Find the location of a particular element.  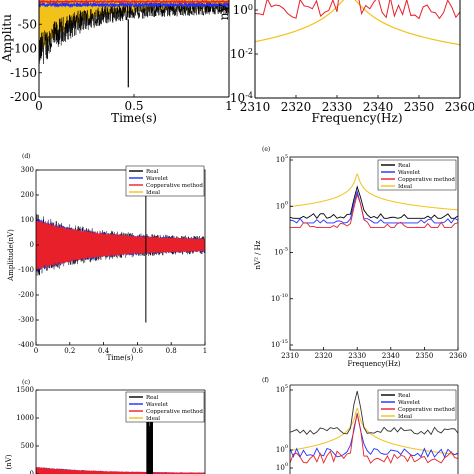

x-tick-label: 0.8 is located at coordinates (171, 351).